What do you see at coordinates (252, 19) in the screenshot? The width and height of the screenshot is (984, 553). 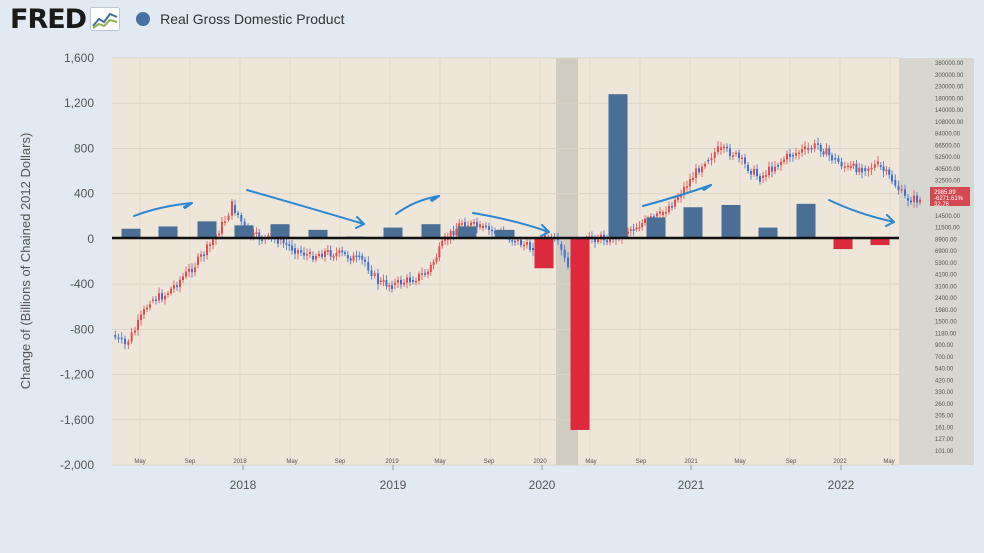 I see `legend-label: Real Gross Domestic Product` at bounding box center [252, 19].